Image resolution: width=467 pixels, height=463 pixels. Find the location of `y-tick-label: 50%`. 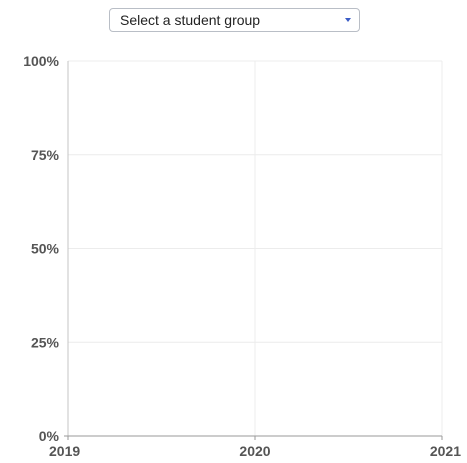

y-tick-label: 50% is located at coordinates (45, 249).